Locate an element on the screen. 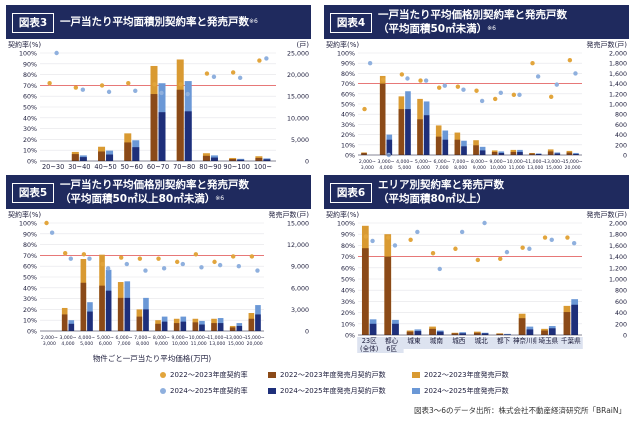  figure-badge: 図表6 is located at coordinates (351, 193).